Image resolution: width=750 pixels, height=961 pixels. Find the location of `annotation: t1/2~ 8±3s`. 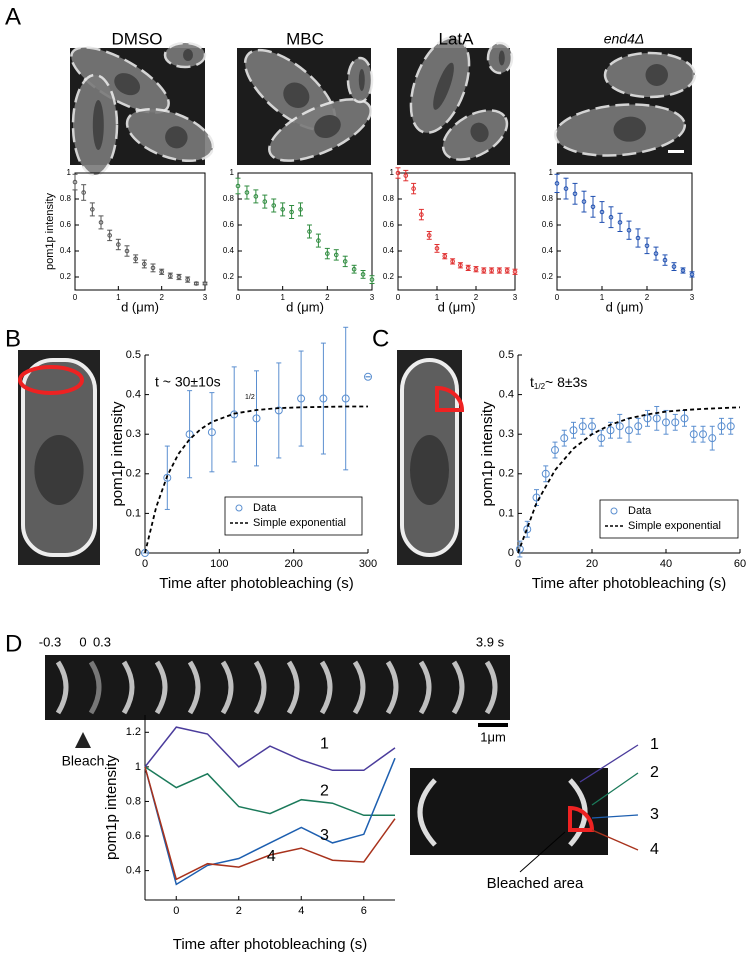

annotation: t1/2~ 8±3s is located at coordinates (558, 382).